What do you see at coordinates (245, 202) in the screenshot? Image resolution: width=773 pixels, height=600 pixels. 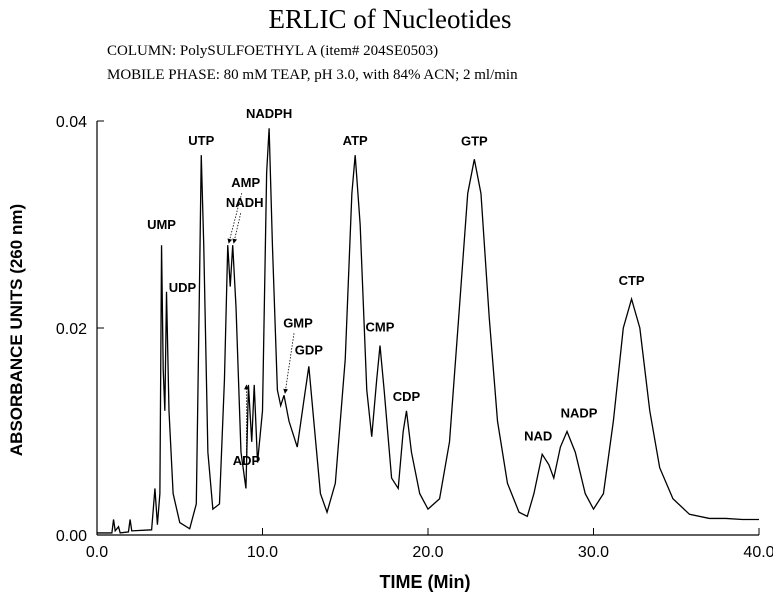 I see `peak-label: NADH` at bounding box center [245, 202].